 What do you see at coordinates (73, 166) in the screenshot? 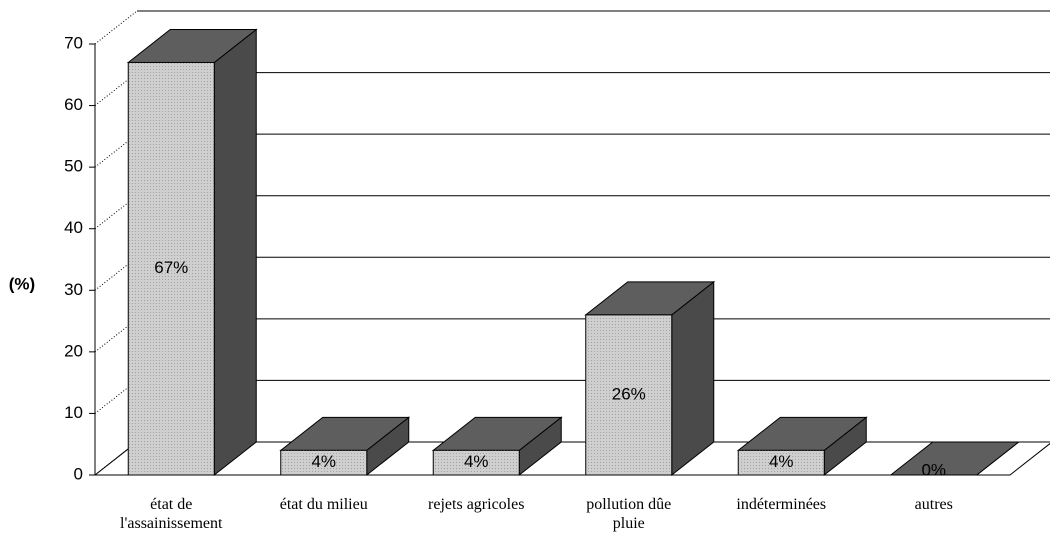
I see `y-tick-label: 50` at bounding box center [73, 166].